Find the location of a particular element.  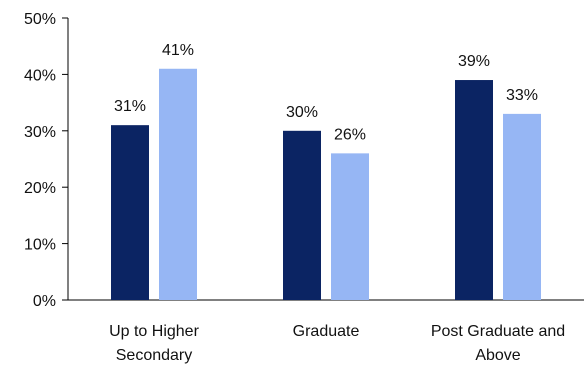

x-category-label: Secondary is located at coordinates (154, 355).